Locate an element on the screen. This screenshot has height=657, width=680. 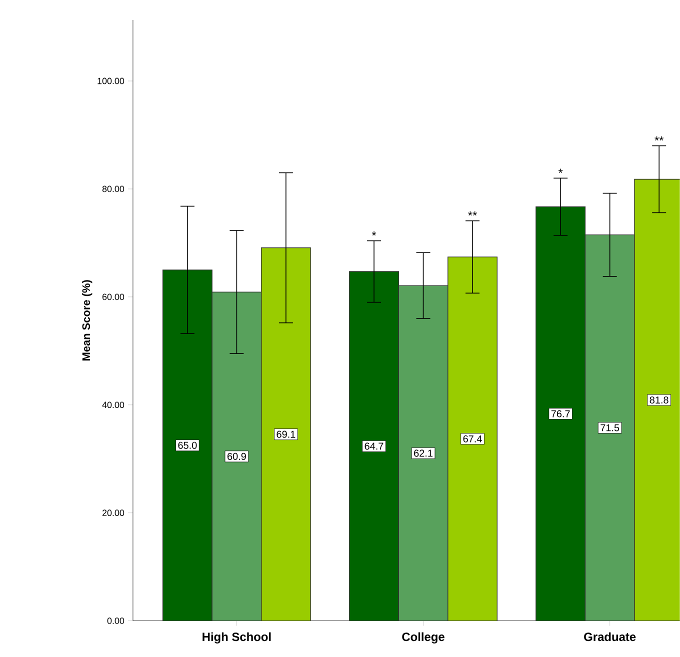
data-label: 67.4 is located at coordinates (472, 439).